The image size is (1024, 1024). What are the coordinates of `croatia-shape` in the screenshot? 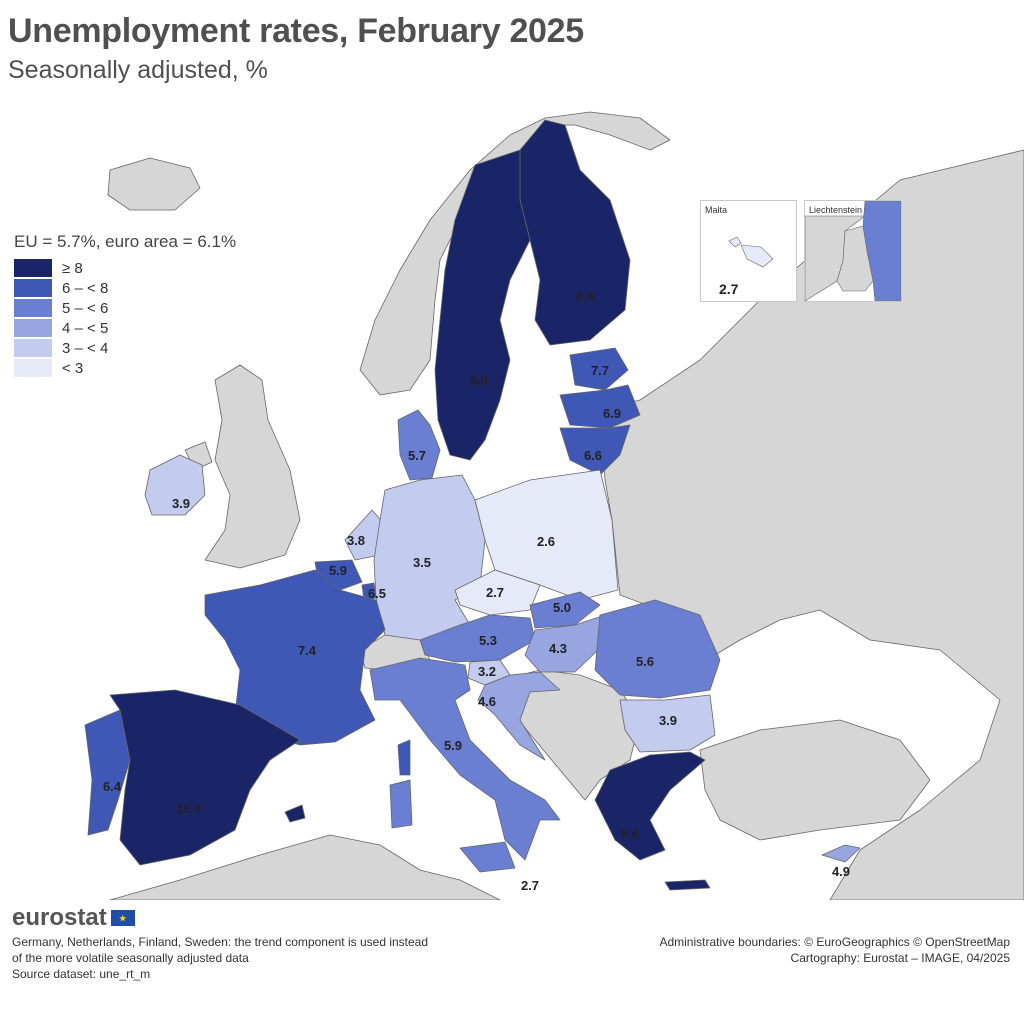 It's located at (519, 716).